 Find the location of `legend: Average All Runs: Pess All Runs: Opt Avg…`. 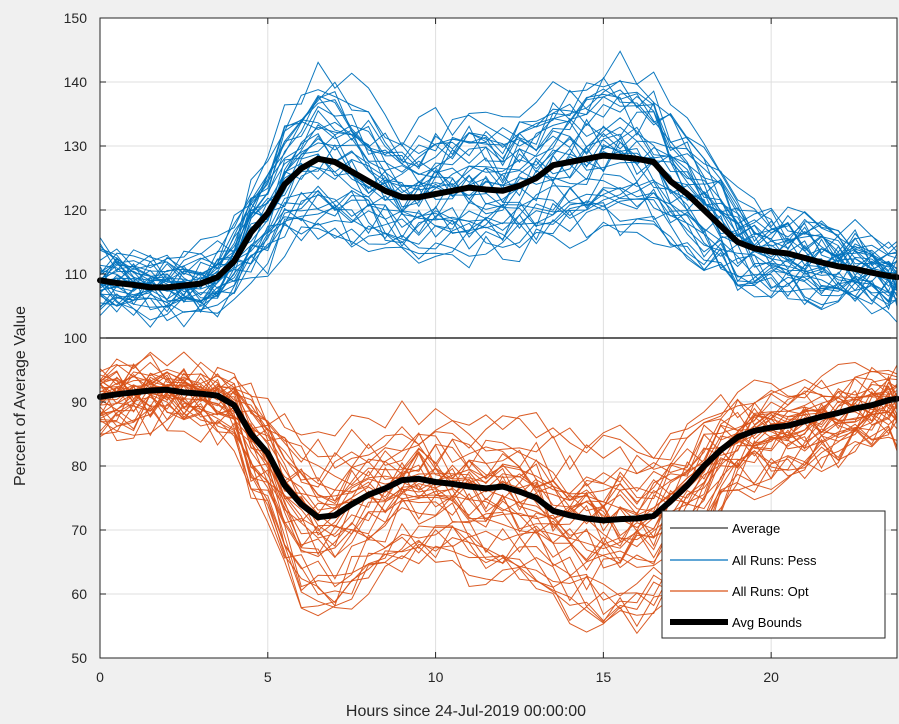

legend: Average All Runs: Pess All Runs: Opt Avg… is located at coordinates (773, 574).